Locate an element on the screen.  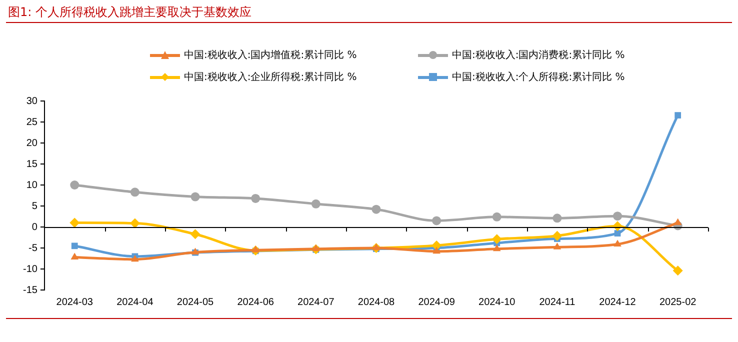
x-tick-label: 2025-02 is located at coordinates (678, 302).